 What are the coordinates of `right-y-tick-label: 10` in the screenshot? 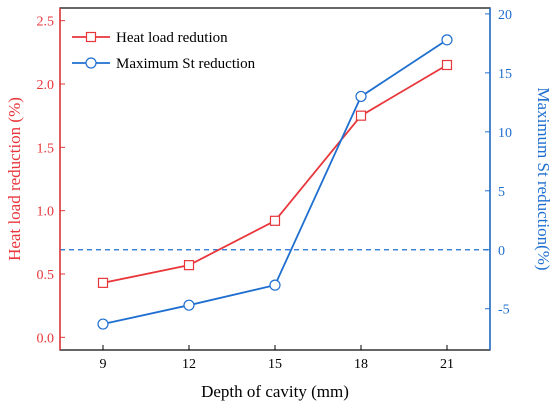 It's located at (505, 133).